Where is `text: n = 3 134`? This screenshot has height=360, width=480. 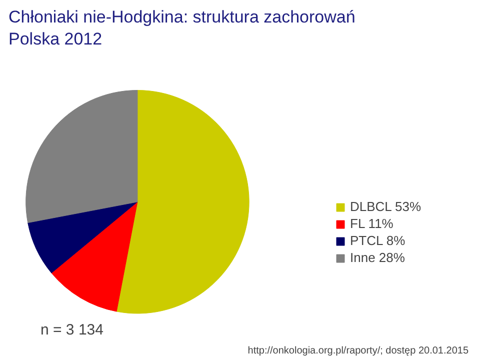 text: n = 3 134 is located at coordinates (72, 330).